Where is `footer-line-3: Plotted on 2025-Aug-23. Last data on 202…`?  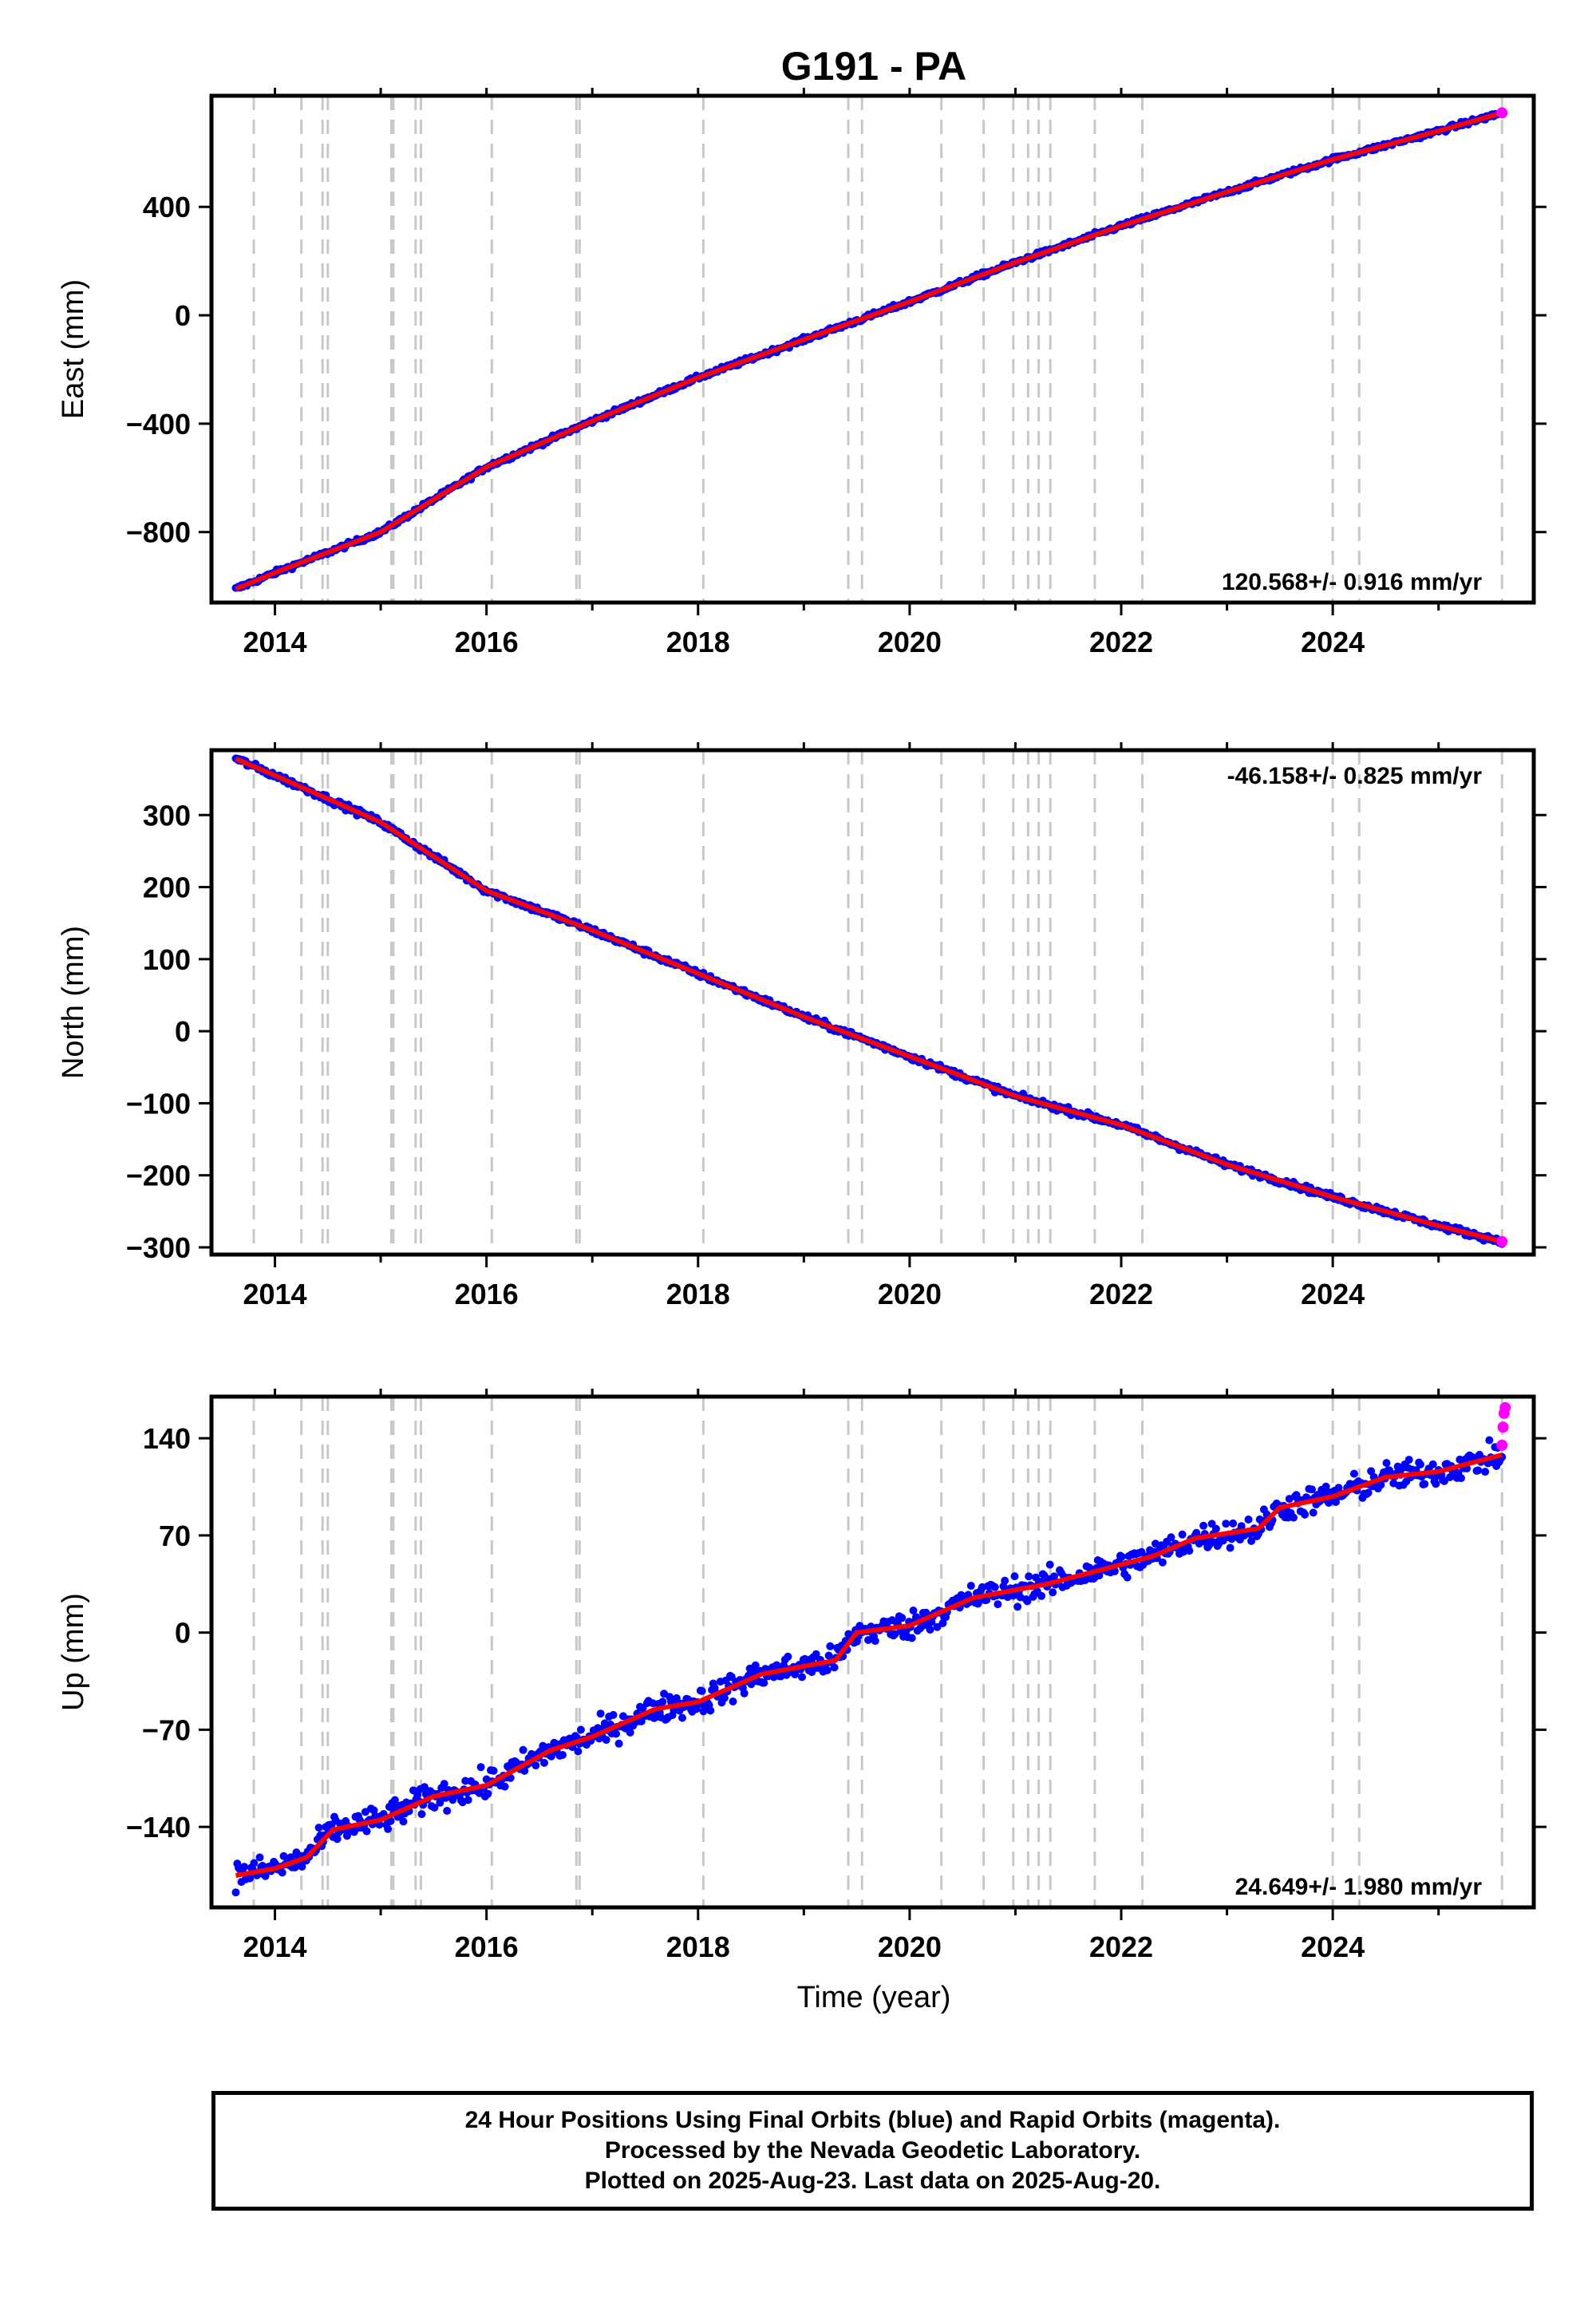
footer-line-3: Plotted on 2025-Aug-23. Last data on 202… is located at coordinates (873, 2181).